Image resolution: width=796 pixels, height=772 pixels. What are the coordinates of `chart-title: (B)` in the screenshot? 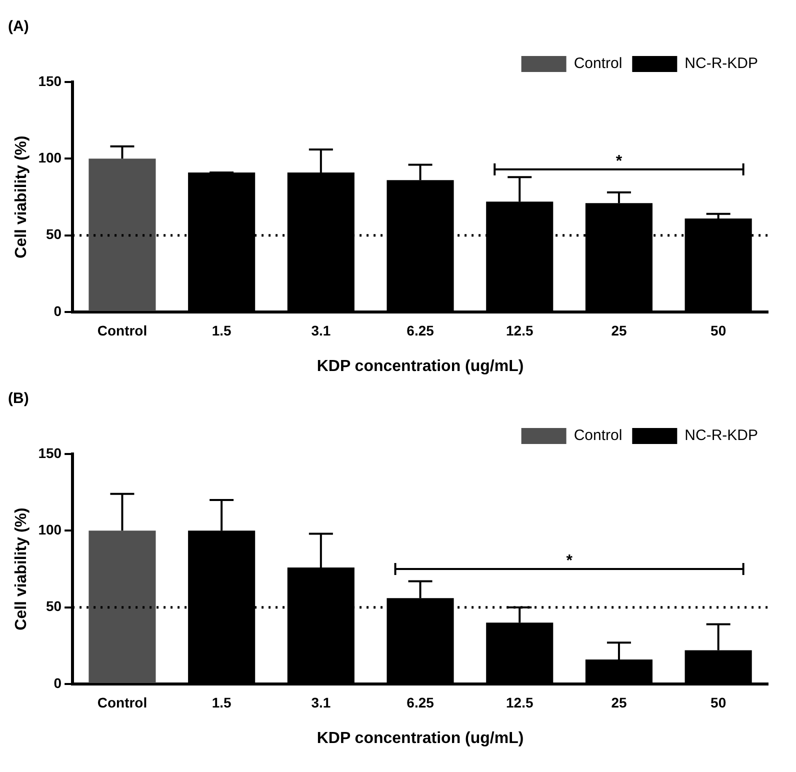 It's located at (18, 399).